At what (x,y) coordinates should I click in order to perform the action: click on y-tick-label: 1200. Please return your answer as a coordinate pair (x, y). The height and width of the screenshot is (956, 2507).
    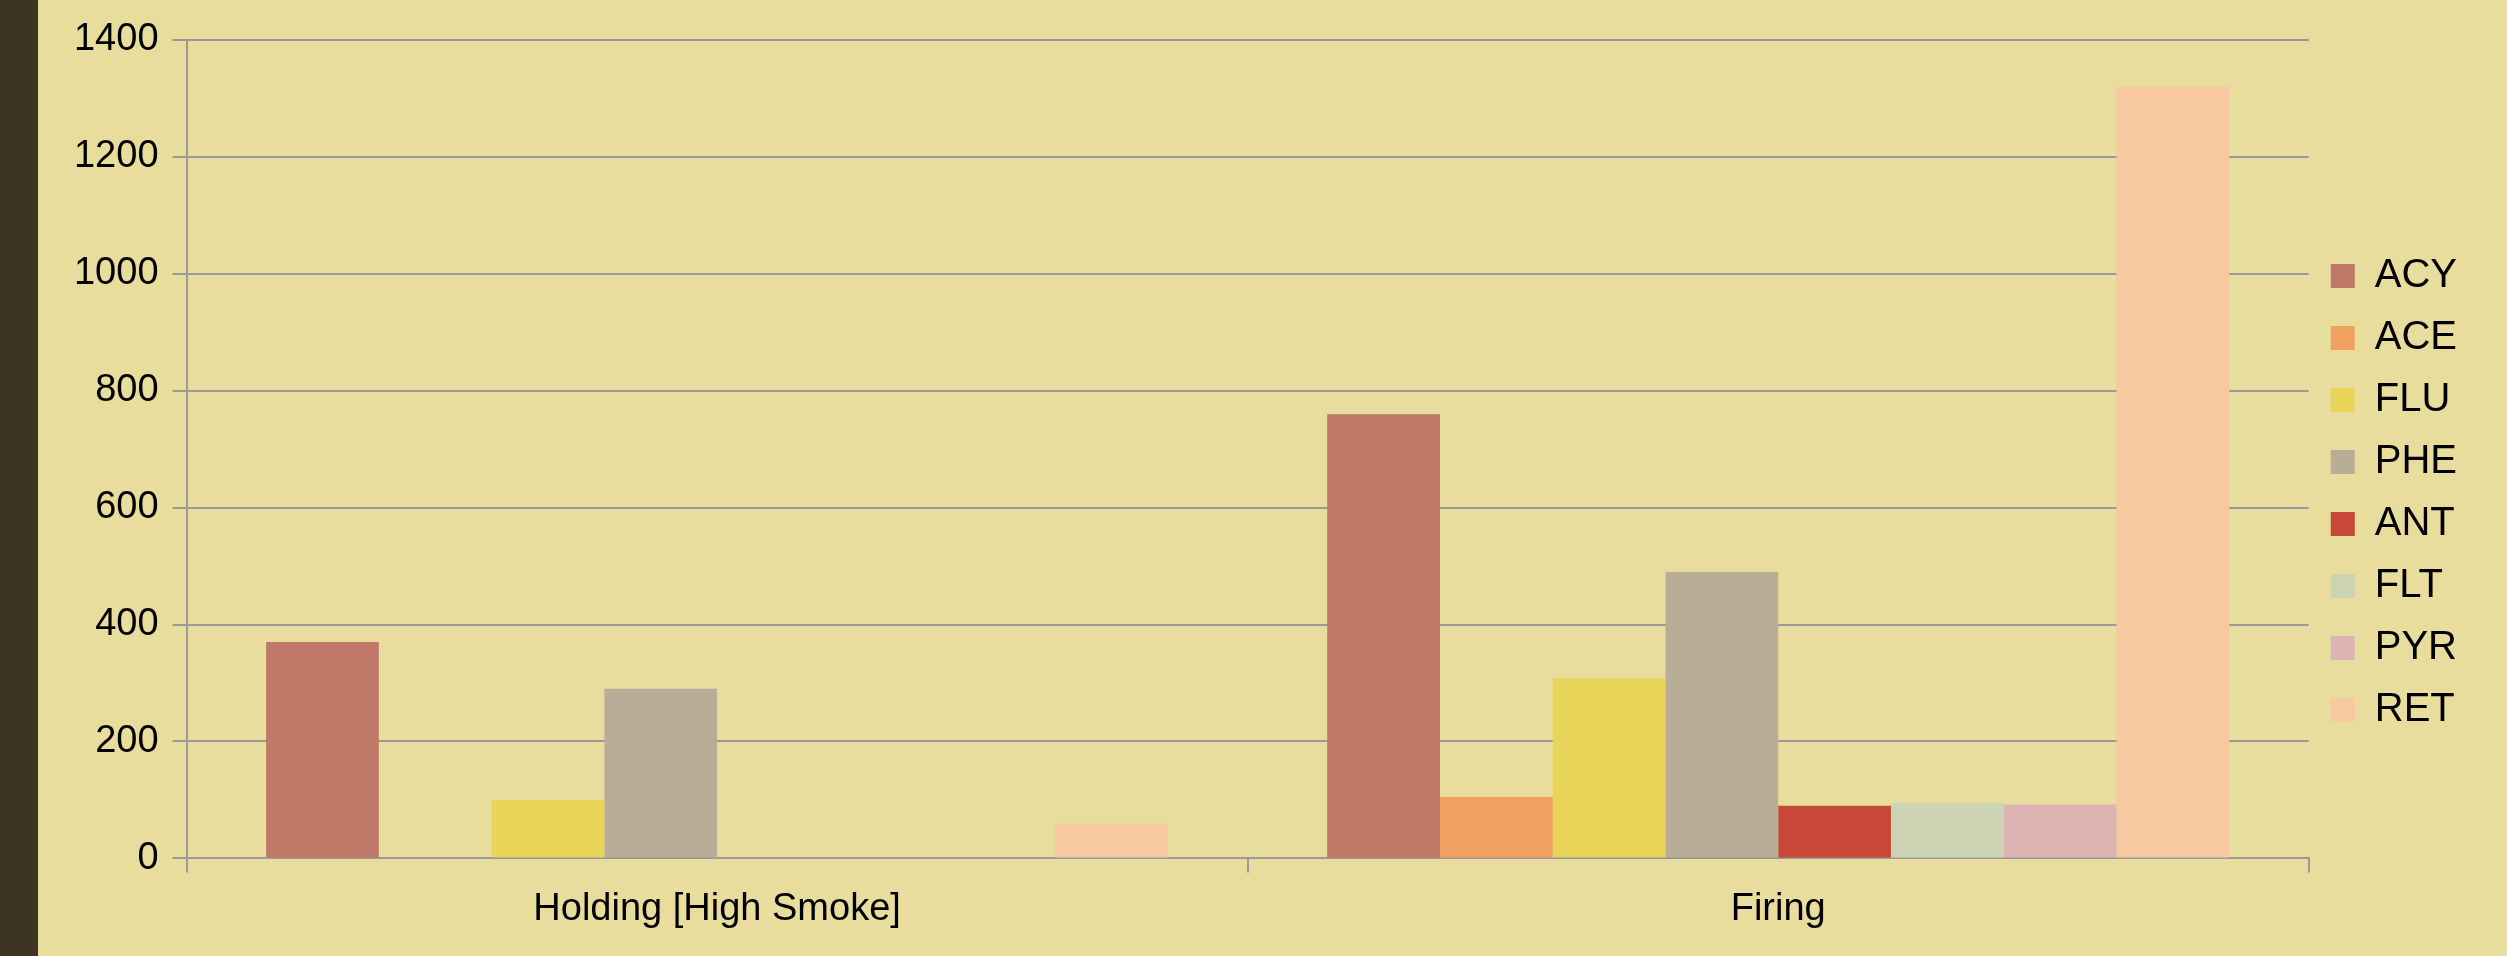
    Looking at the image, I should click on (116, 154).